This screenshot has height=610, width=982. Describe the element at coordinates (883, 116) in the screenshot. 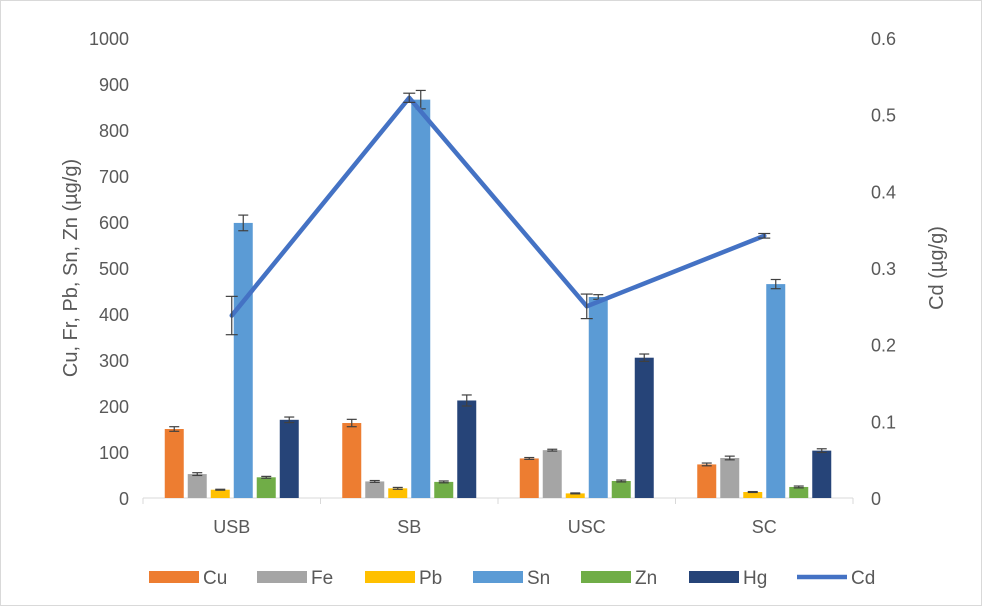

I see `y2-tick-label: 0.5` at that location.